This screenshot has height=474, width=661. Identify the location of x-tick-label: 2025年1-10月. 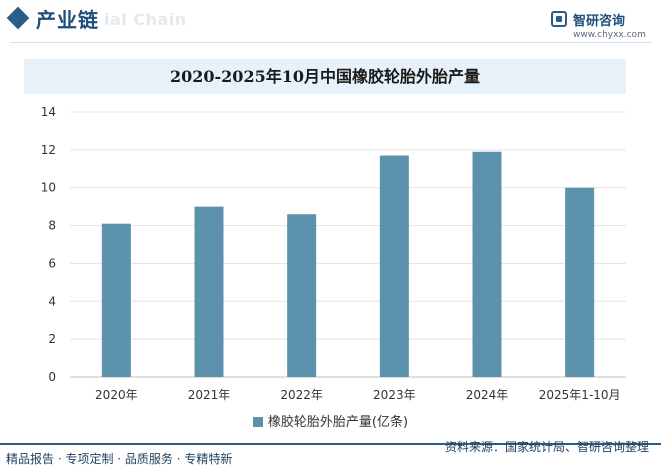
(580, 395).